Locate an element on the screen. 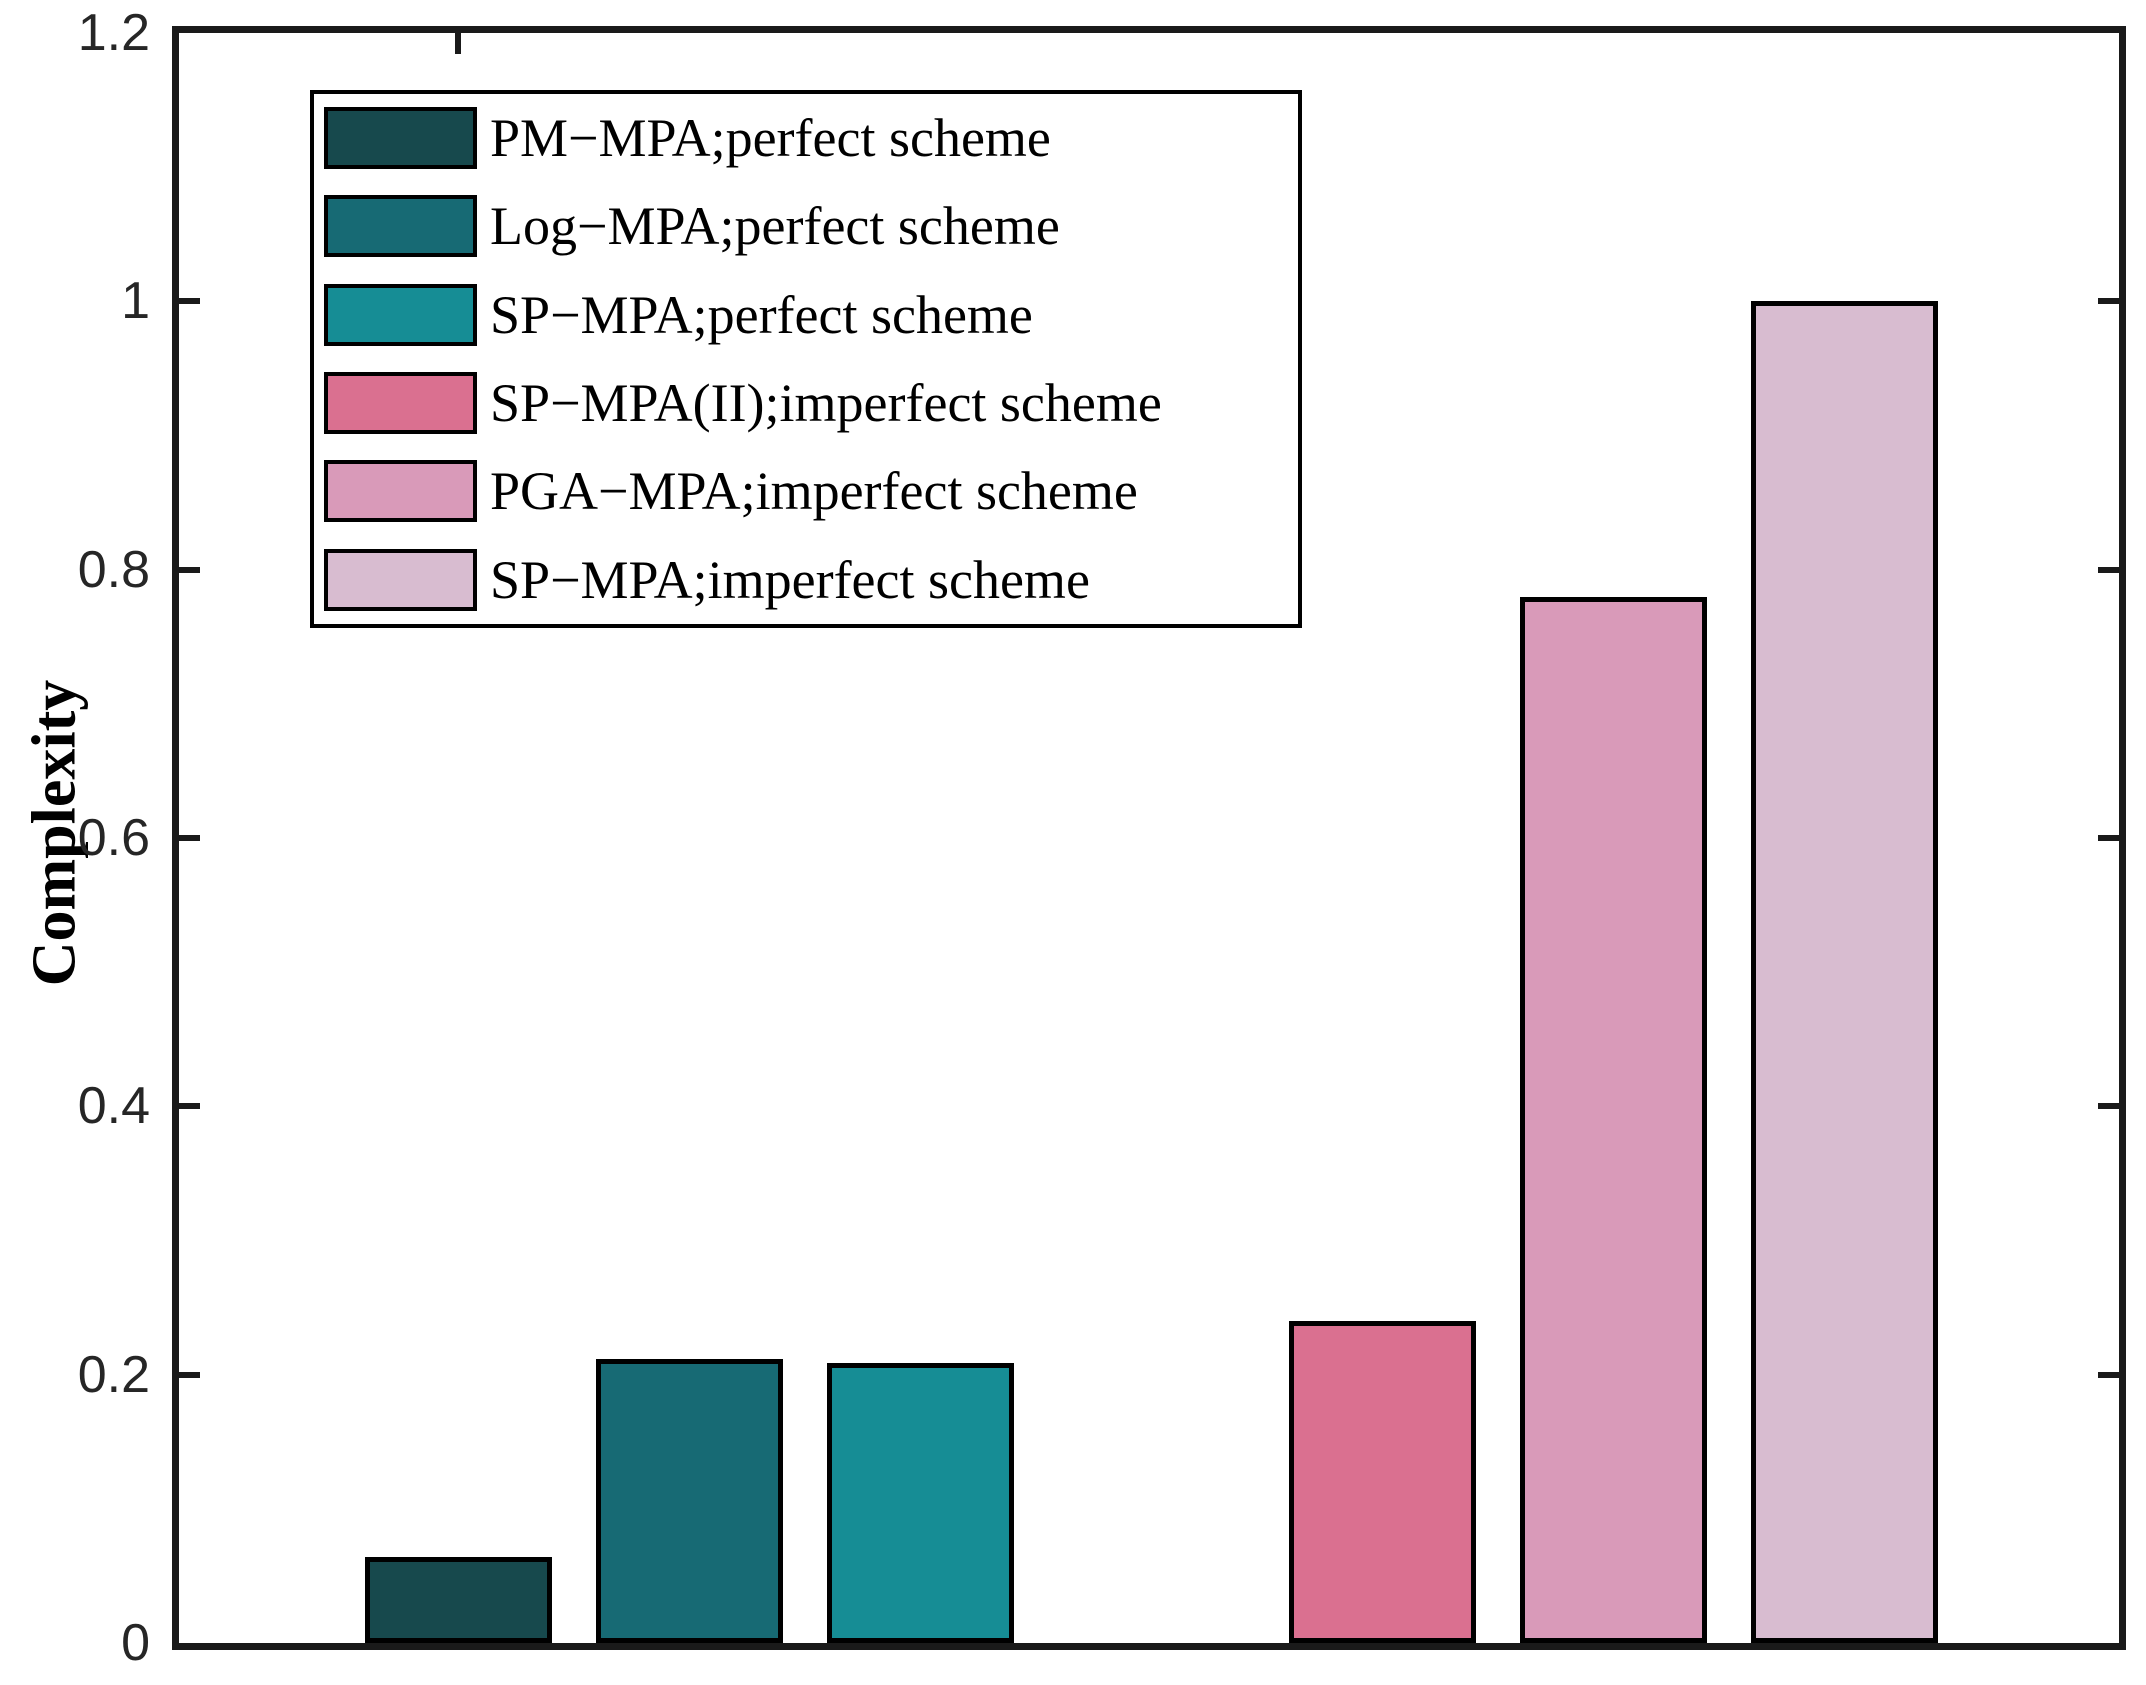  legend-row-3: SP−MPA;perfect scheme is located at coordinates (811, 314).